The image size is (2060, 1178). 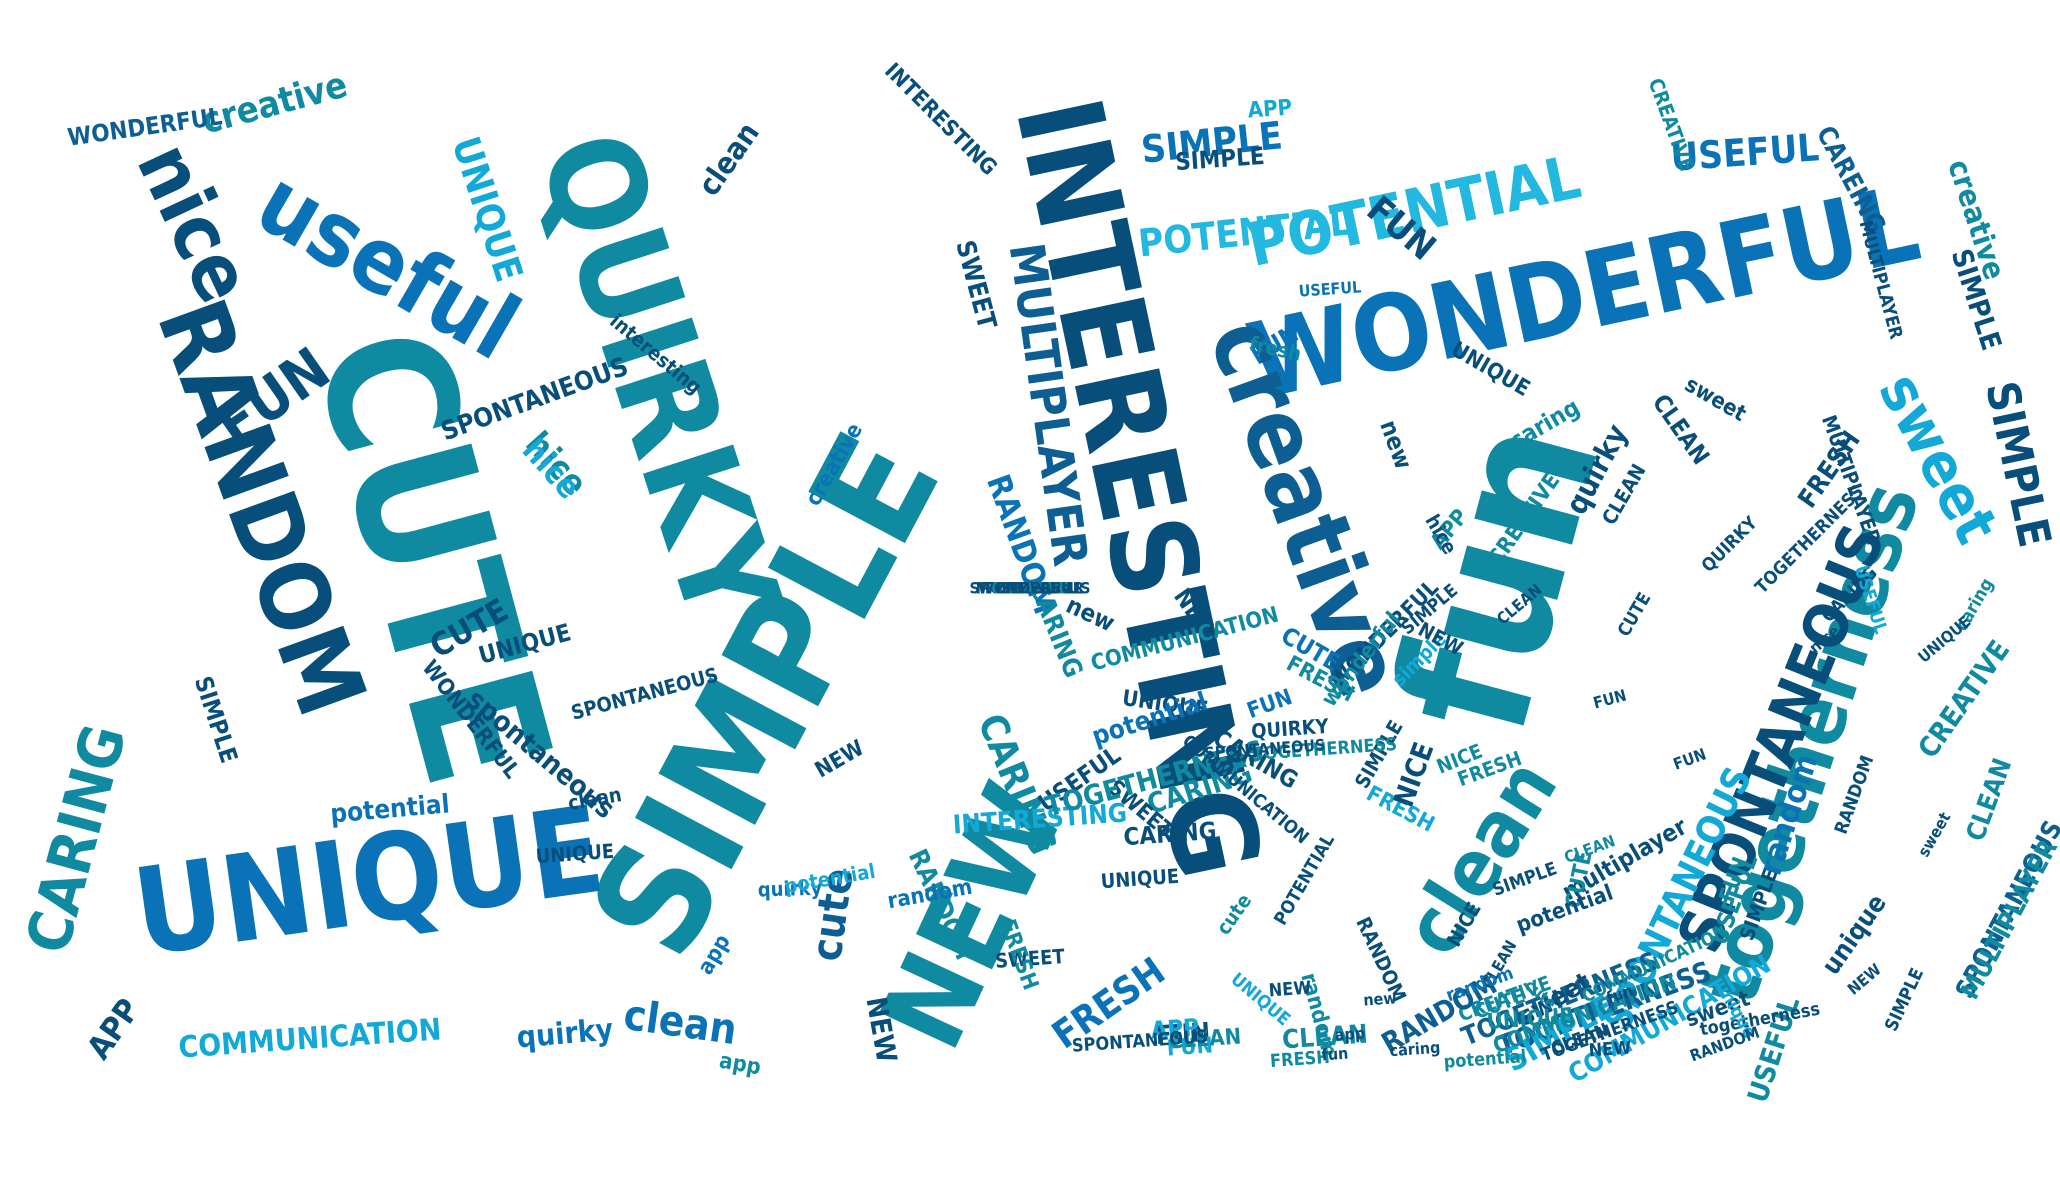 What do you see at coordinates (1415, 1049) in the screenshot?
I see `cloud-word: caring` at bounding box center [1415, 1049].